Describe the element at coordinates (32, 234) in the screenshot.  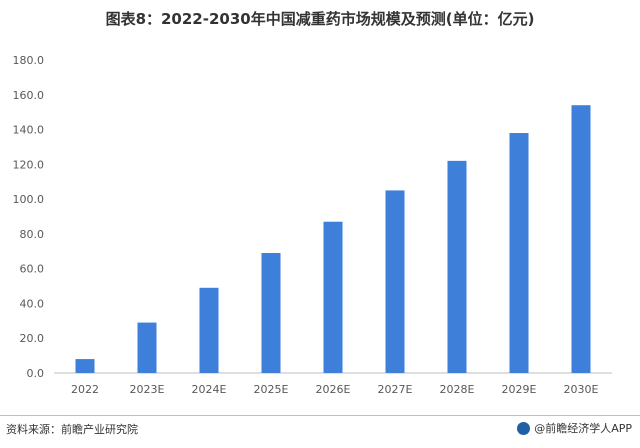
I see `y-tick-label: 80.0` at that location.